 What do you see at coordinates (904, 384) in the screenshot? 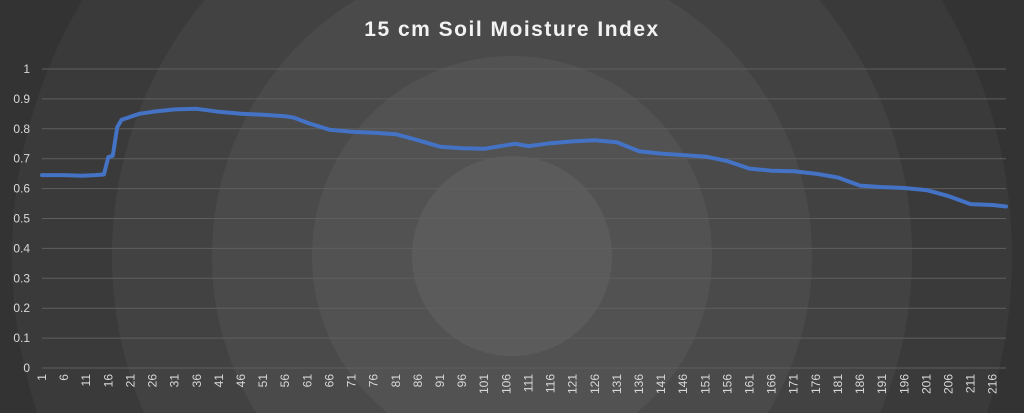
I see `x-tick-label: 196` at bounding box center [904, 384].